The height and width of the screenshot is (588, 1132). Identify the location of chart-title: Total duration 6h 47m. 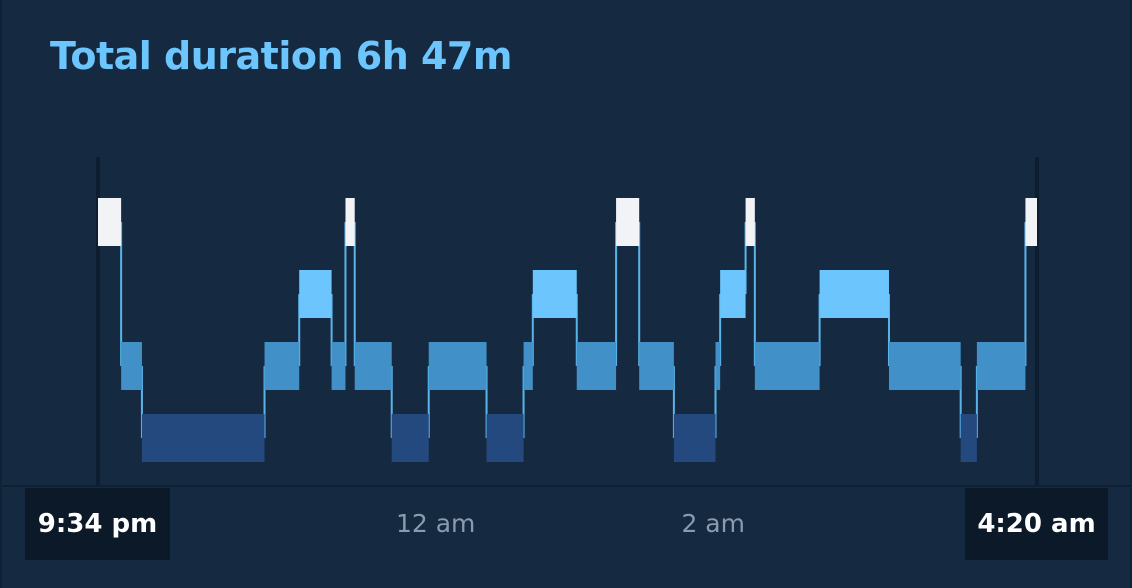
(281, 56).